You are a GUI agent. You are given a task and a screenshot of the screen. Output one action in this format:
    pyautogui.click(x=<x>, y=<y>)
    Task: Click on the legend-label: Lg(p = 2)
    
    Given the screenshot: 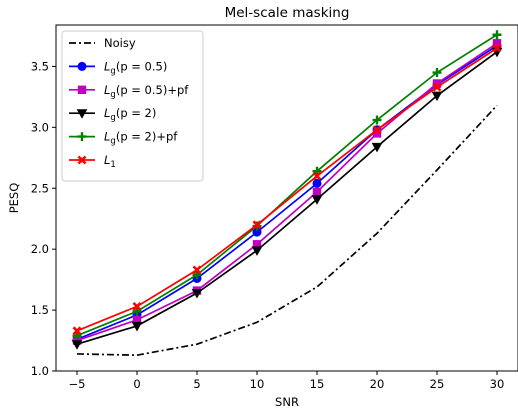 What is the action you would take?
    pyautogui.click(x=130, y=114)
    